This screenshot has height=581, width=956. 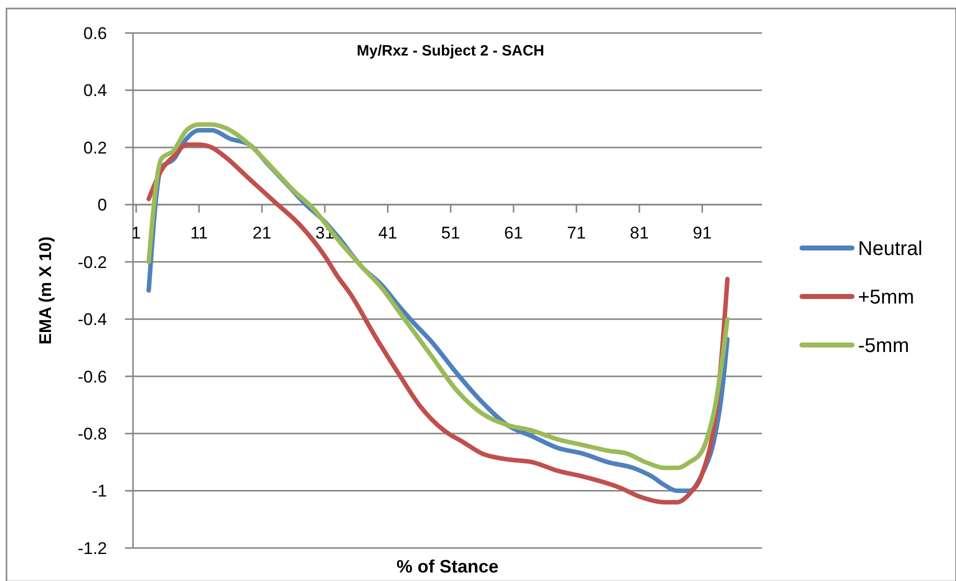 I want to click on x-tick-label: 1, so click(x=136, y=233).